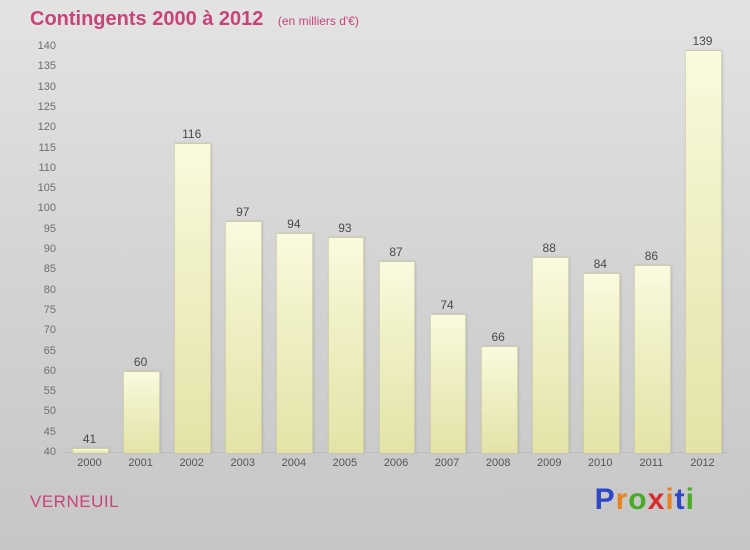  What do you see at coordinates (242, 463) in the screenshot?
I see `x-axis-tick: 2003` at bounding box center [242, 463].